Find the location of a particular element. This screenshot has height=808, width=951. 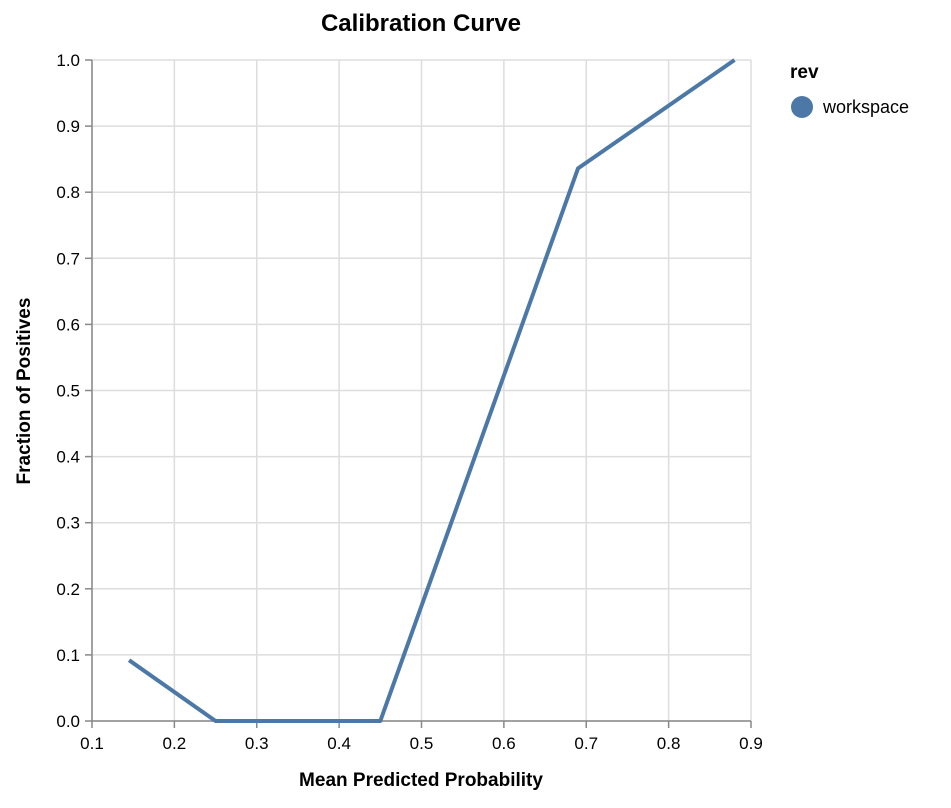

y-tick-label: 0.2 is located at coordinates (68, 589).